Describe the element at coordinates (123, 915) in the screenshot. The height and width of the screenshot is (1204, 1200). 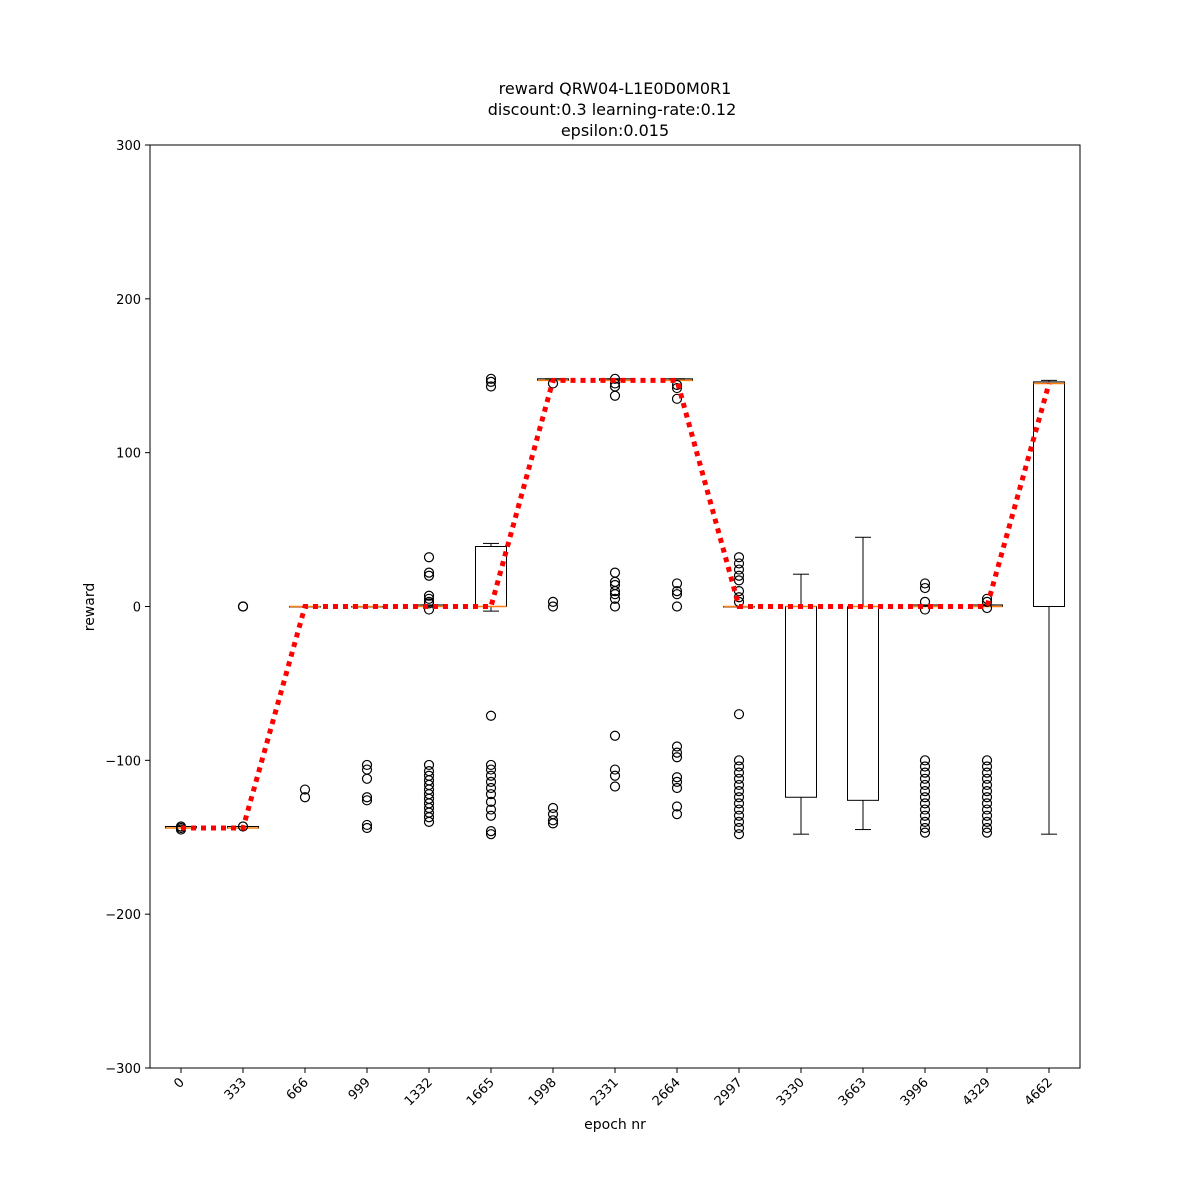
I see `y-tick-label: −200` at that location.